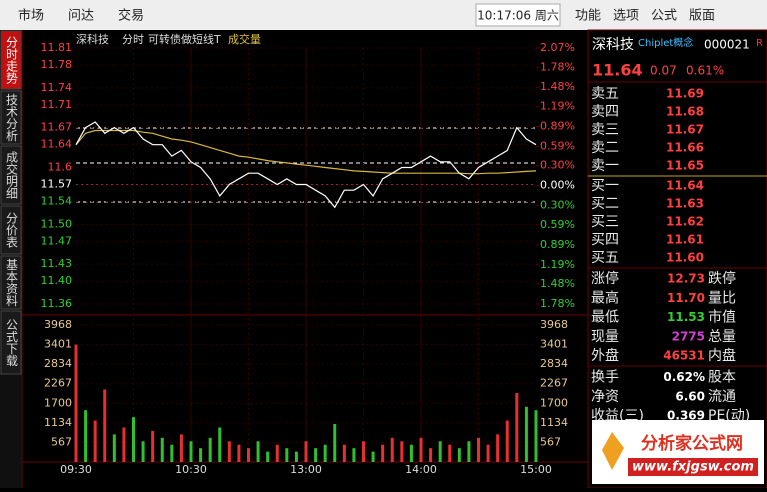  I want to click on stat-label: 现量, so click(605, 337).